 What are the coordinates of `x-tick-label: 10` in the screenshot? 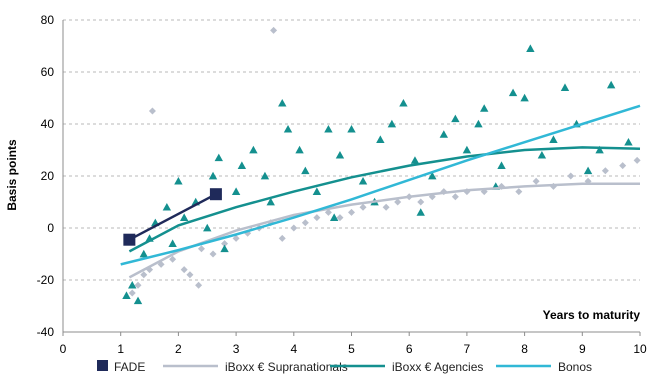 It's located at (640, 349).